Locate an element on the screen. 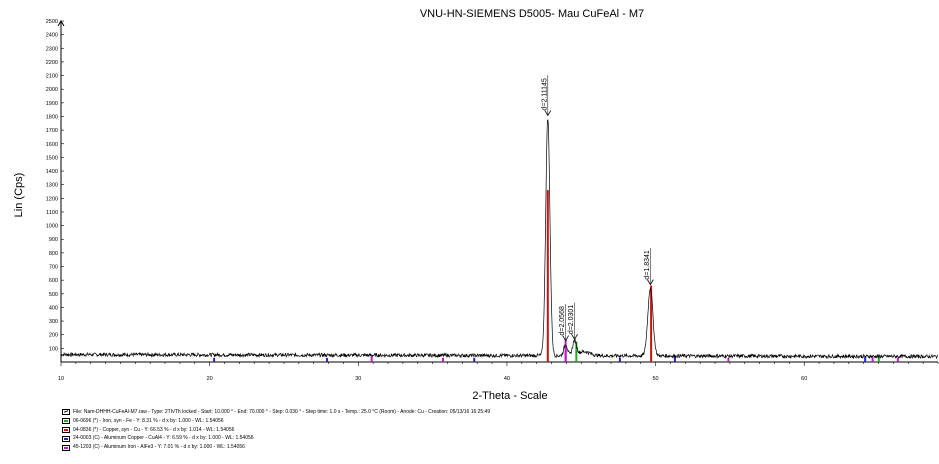 Image resolution: width=939 pixels, height=464 pixels. y-tick-label: 1500 is located at coordinates (52, 158).